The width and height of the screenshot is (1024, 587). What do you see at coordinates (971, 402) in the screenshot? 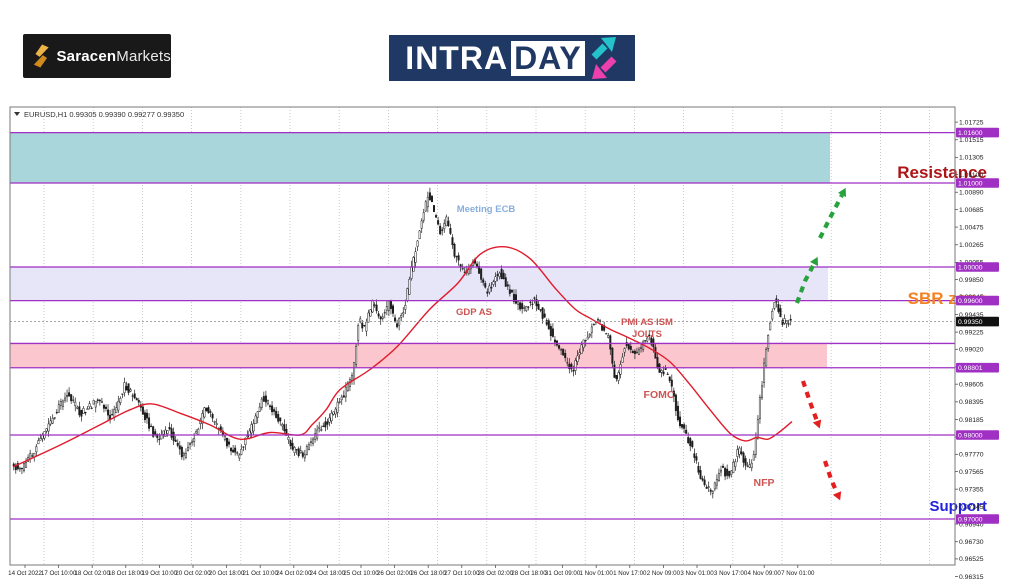
I see `svg-text: 0.98395` at bounding box center [971, 402].